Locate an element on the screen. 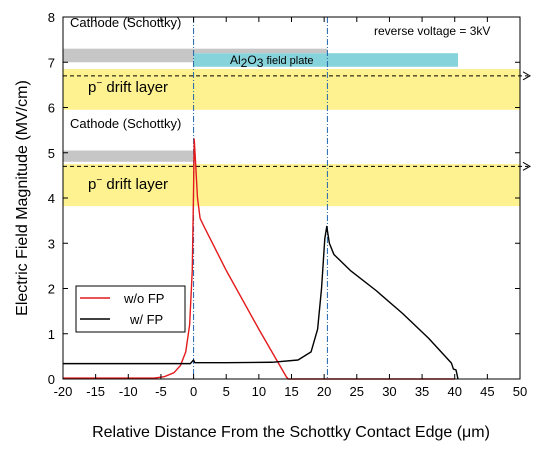  drift-layer-bottom-label: p− drift layer is located at coordinates (128, 184).